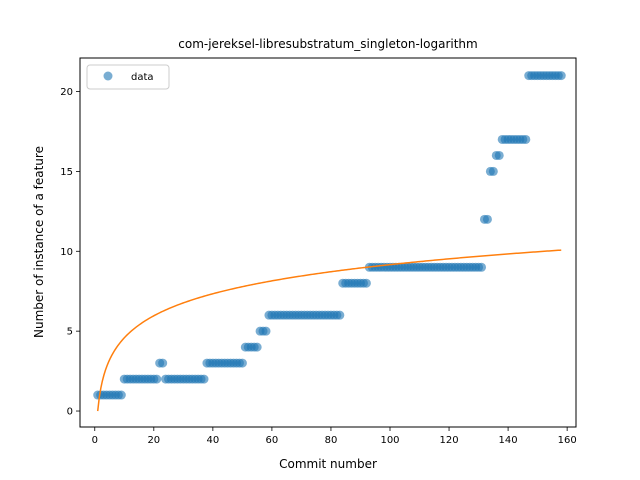 This screenshot has width=640, height=480. What do you see at coordinates (142, 77) in the screenshot?
I see `legend-label-data: data` at bounding box center [142, 77].